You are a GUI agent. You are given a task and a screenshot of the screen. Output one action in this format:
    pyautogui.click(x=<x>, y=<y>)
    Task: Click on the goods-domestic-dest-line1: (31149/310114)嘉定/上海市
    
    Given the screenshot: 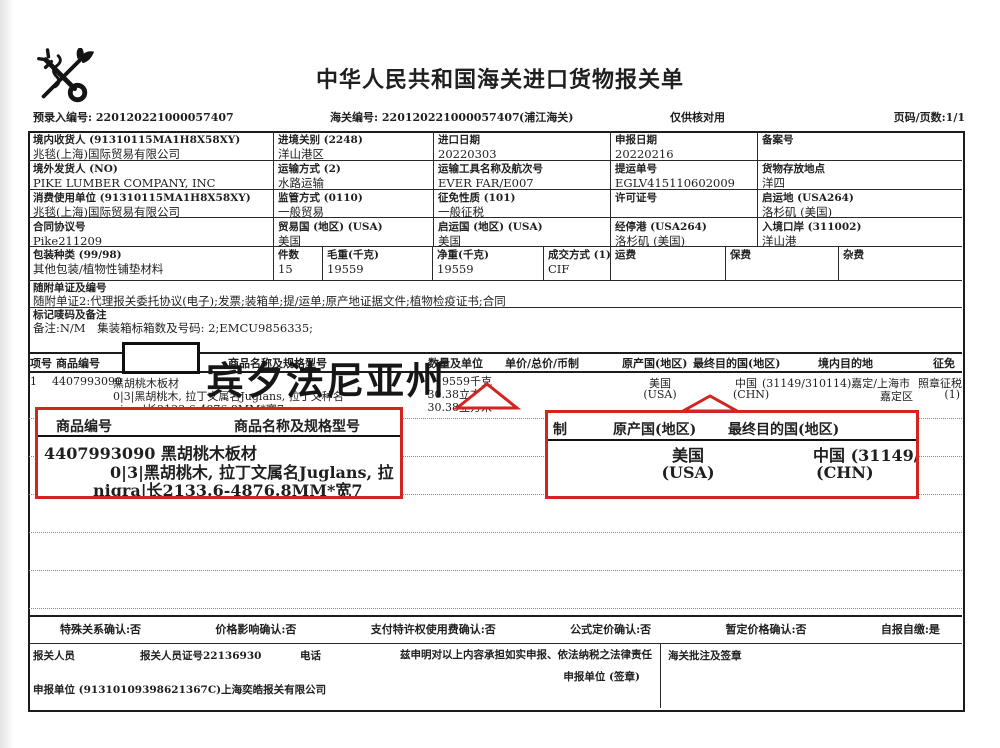 What is the action you would take?
    pyautogui.click(x=836, y=383)
    